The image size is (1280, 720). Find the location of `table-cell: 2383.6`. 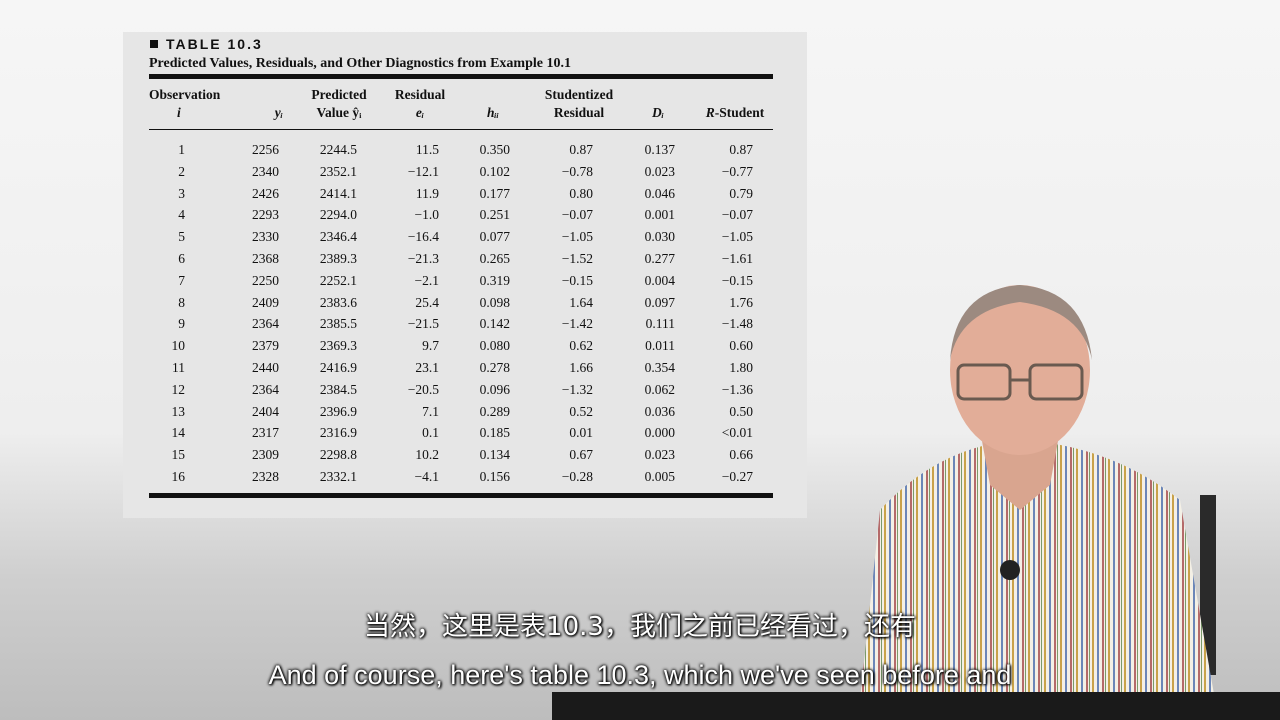

table-cell: 2383.6 is located at coordinates (338, 302).